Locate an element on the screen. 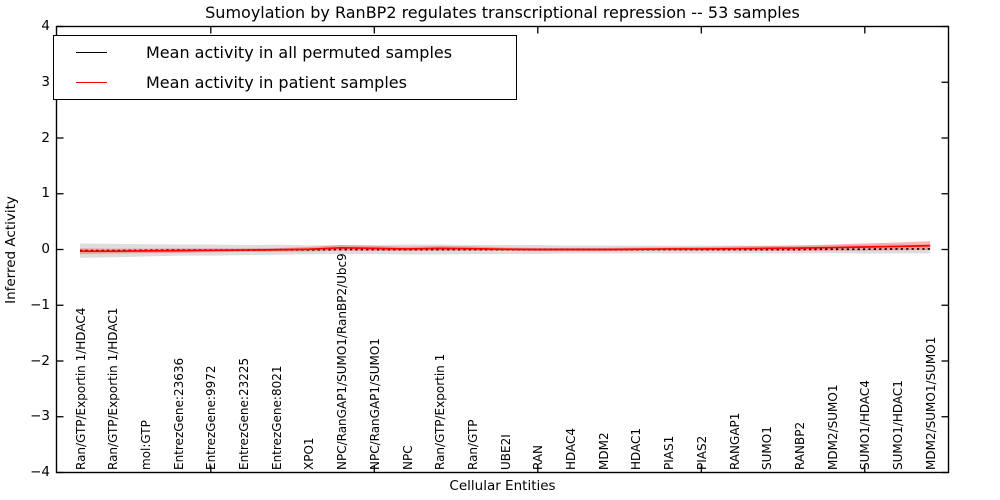 The height and width of the screenshot is (500, 1000). x-tick-label: XPO1 is located at coordinates (309, 453).